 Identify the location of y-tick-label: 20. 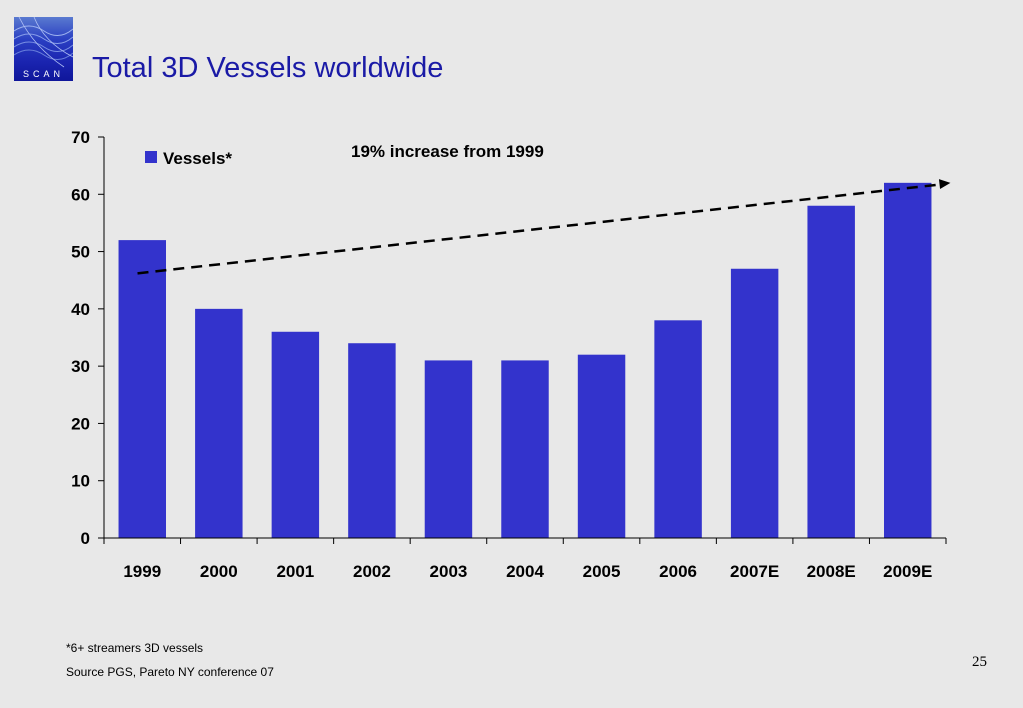
(80, 423).